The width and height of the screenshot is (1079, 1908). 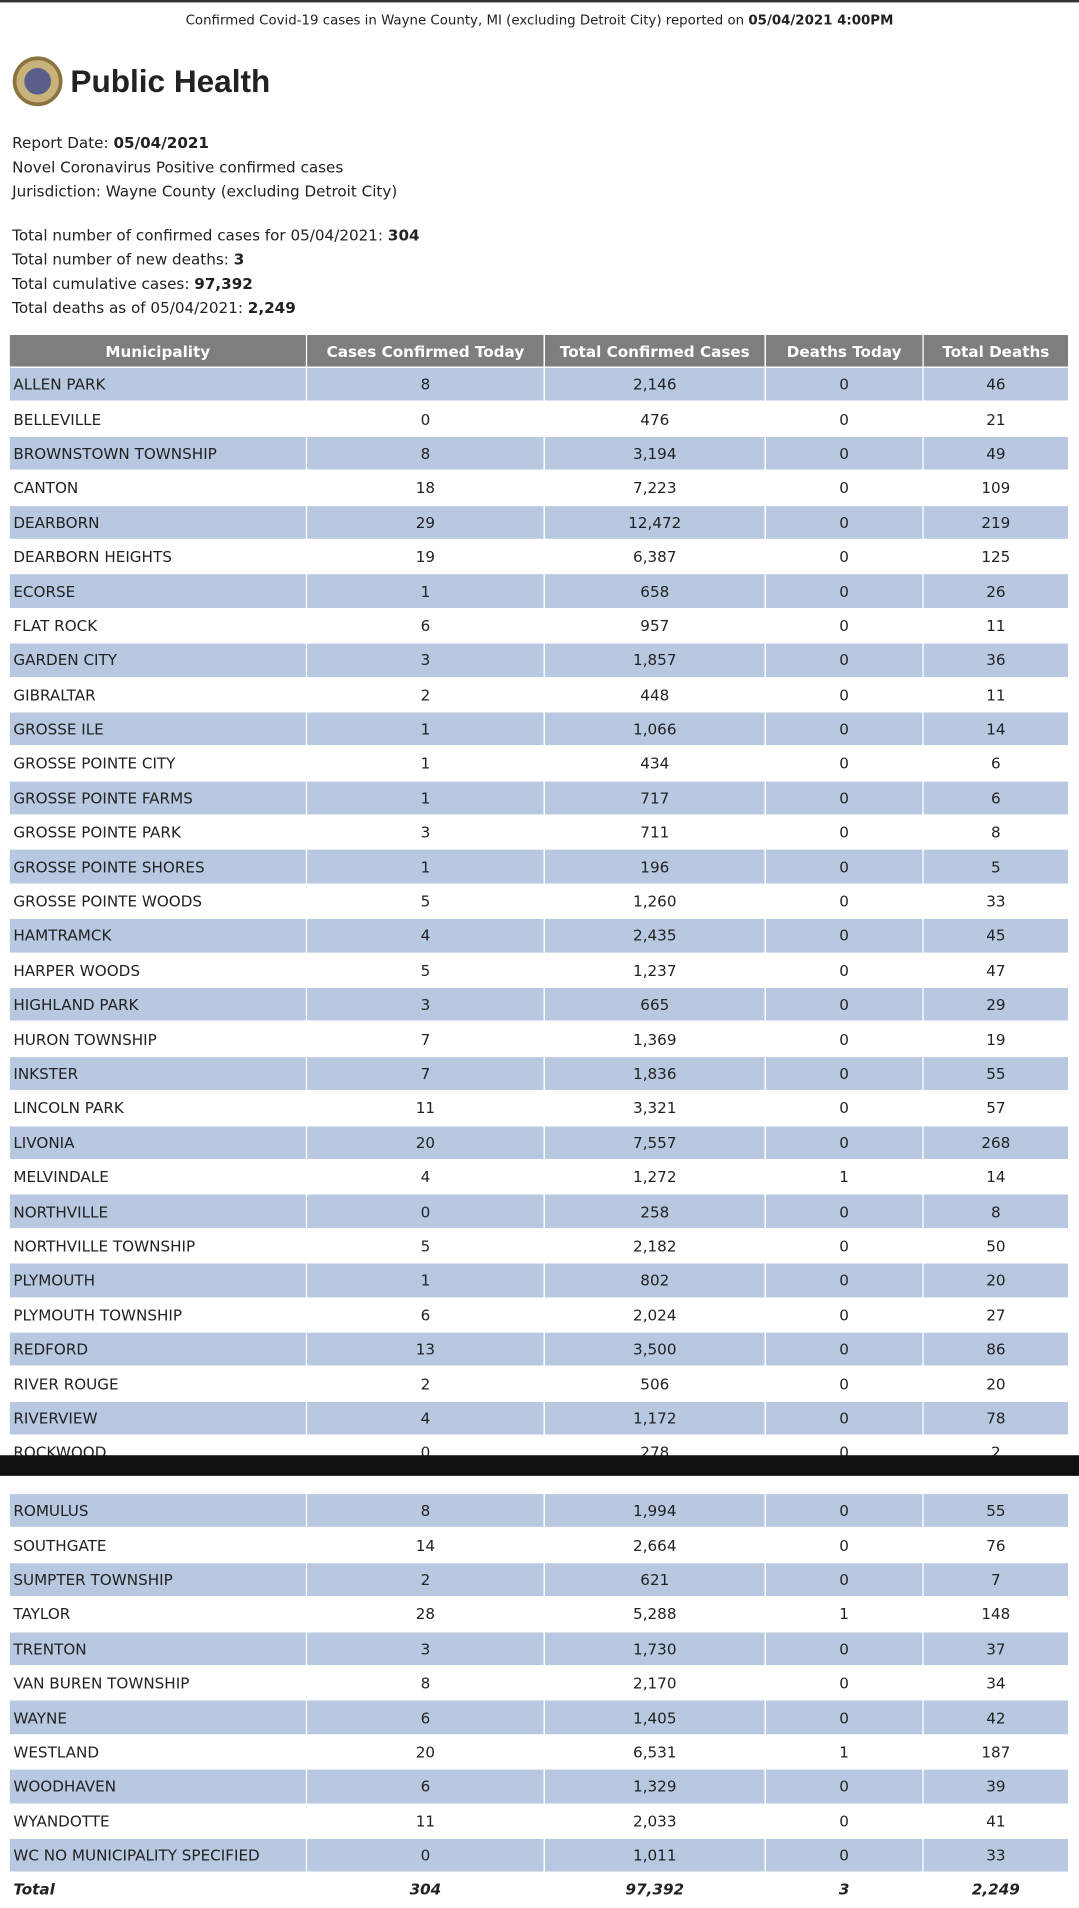 I want to click on table-cell: WESTLAND, so click(x=158, y=1752).